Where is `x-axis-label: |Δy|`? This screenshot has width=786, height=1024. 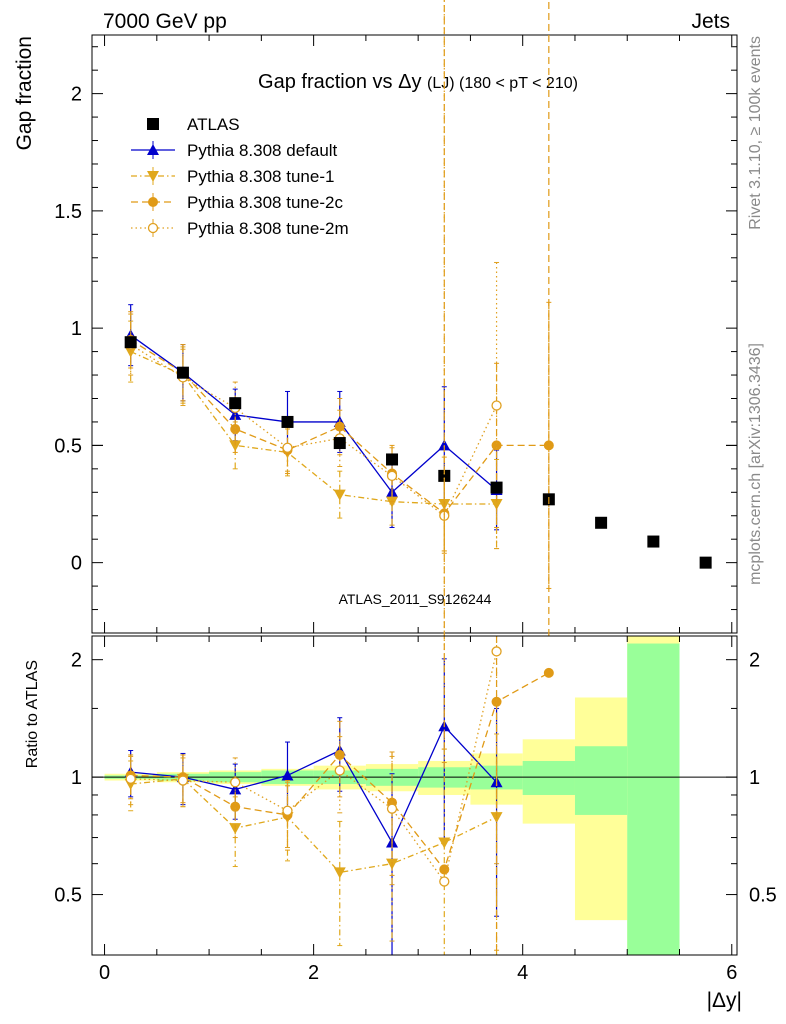 x-axis-label: |Δy| is located at coordinates (724, 1000).